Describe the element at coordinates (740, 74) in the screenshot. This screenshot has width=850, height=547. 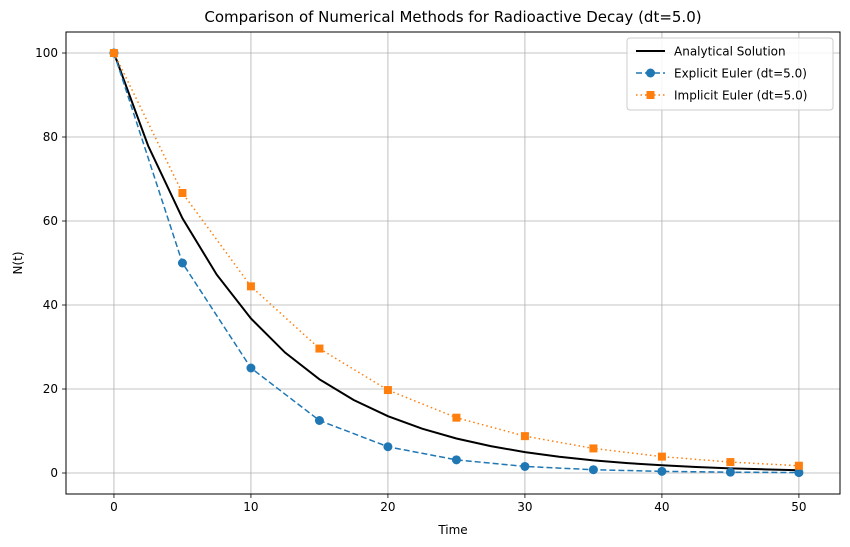
I see `legend-label: Explicit Euler (dt=5.0)` at that location.